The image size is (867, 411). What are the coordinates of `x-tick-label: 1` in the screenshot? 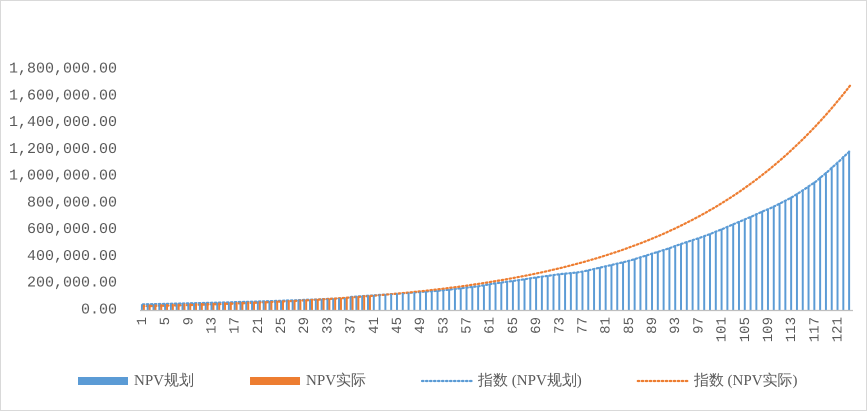 It's located at (142, 321).